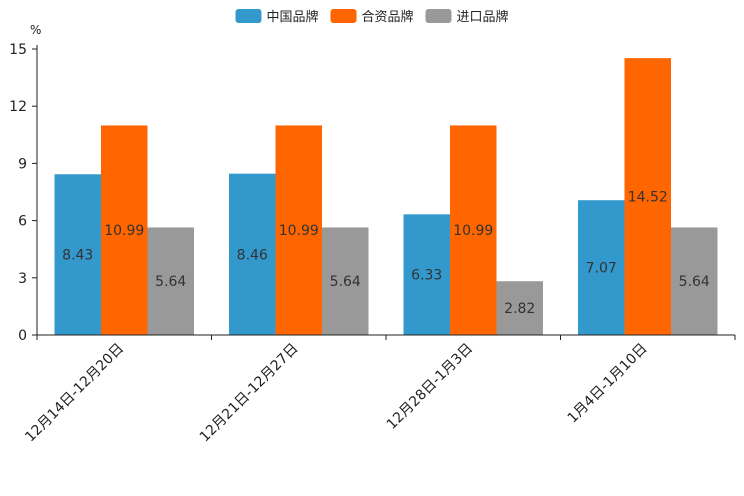  What do you see at coordinates (74, 393) in the screenshot?
I see `x-category-label: 12月14日-12月20日` at bounding box center [74, 393].